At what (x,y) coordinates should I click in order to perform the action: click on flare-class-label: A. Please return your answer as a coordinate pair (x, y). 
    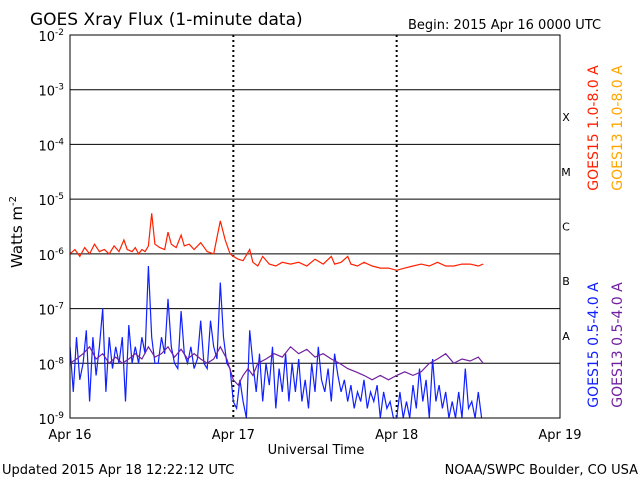
    Looking at the image, I should click on (566, 336).